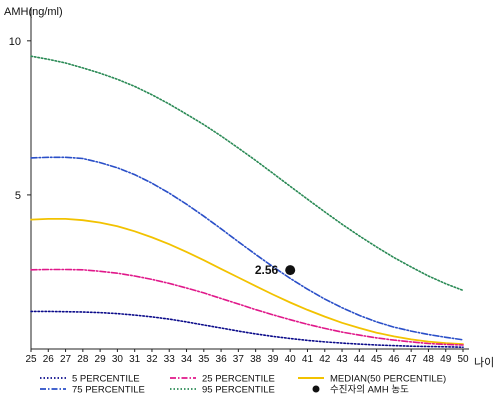  I want to click on x-tick-label: 27, so click(66, 359).